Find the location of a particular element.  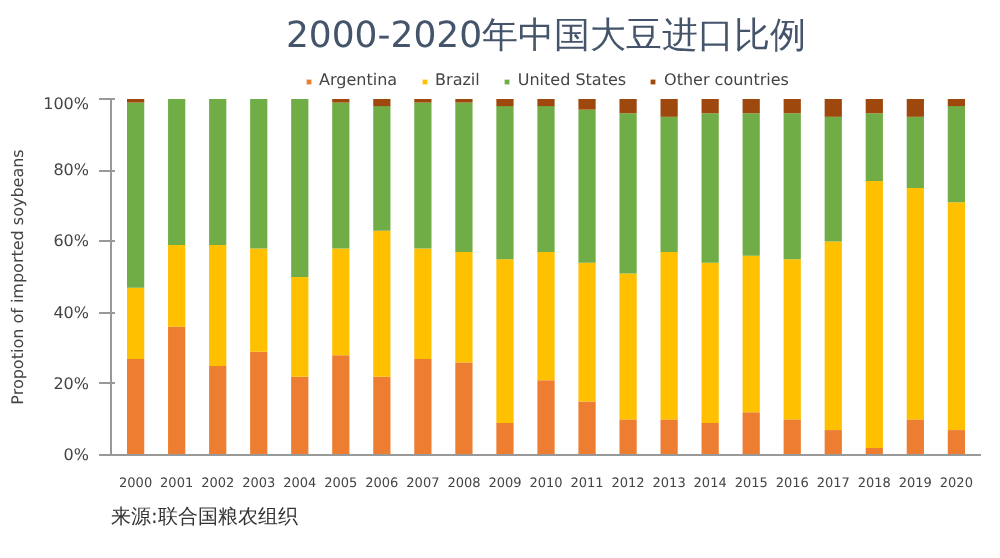

legend-label: Brazil is located at coordinates (457, 80).